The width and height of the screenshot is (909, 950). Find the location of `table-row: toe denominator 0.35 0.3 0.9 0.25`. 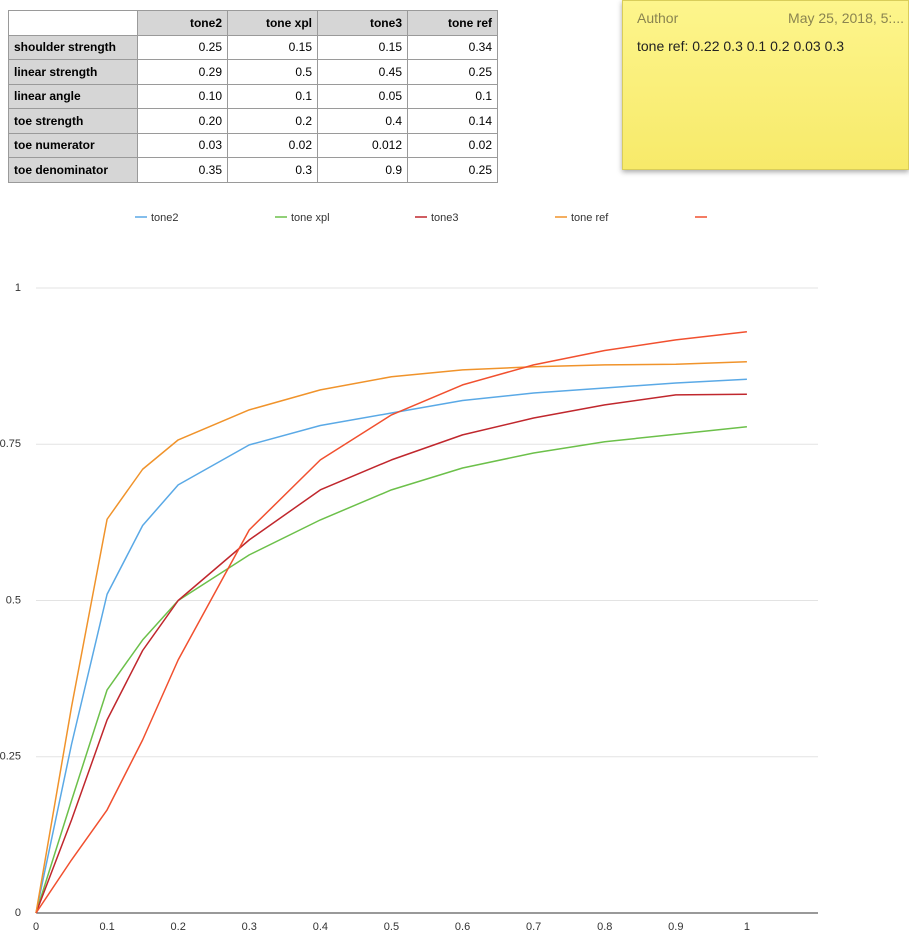

table-row: toe denominator 0.35 0.3 0.9 0.25 is located at coordinates (253, 170).